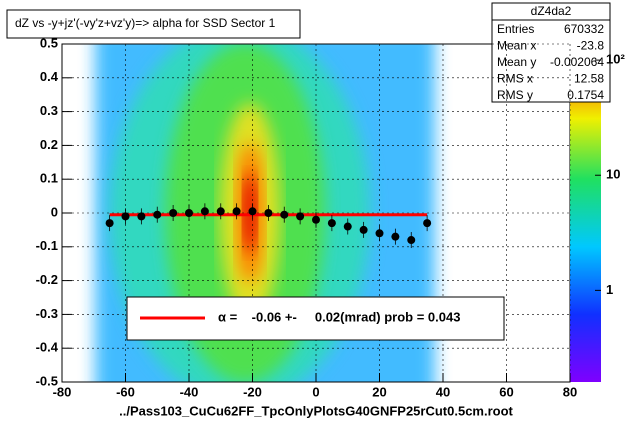 The image size is (632, 424). What do you see at coordinates (47, 279) in the screenshot?
I see `y-tick-label: -0.2` at bounding box center [47, 279].